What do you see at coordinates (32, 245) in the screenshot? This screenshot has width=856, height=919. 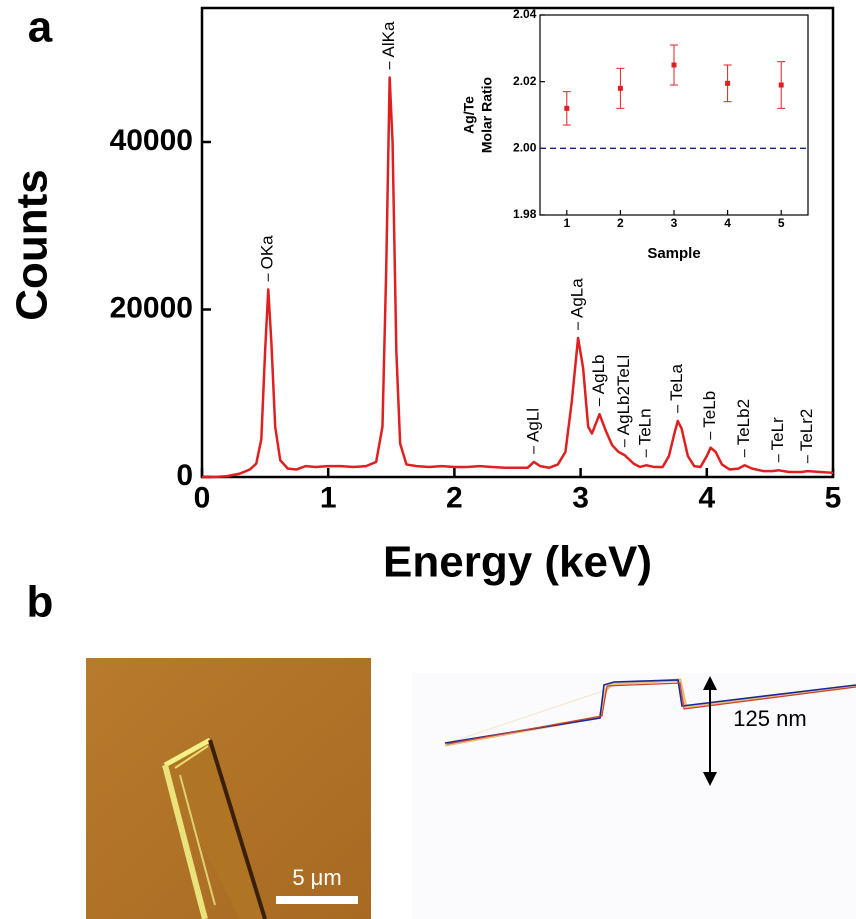 I see `y-axis-label: Counts` at bounding box center [32, 245].